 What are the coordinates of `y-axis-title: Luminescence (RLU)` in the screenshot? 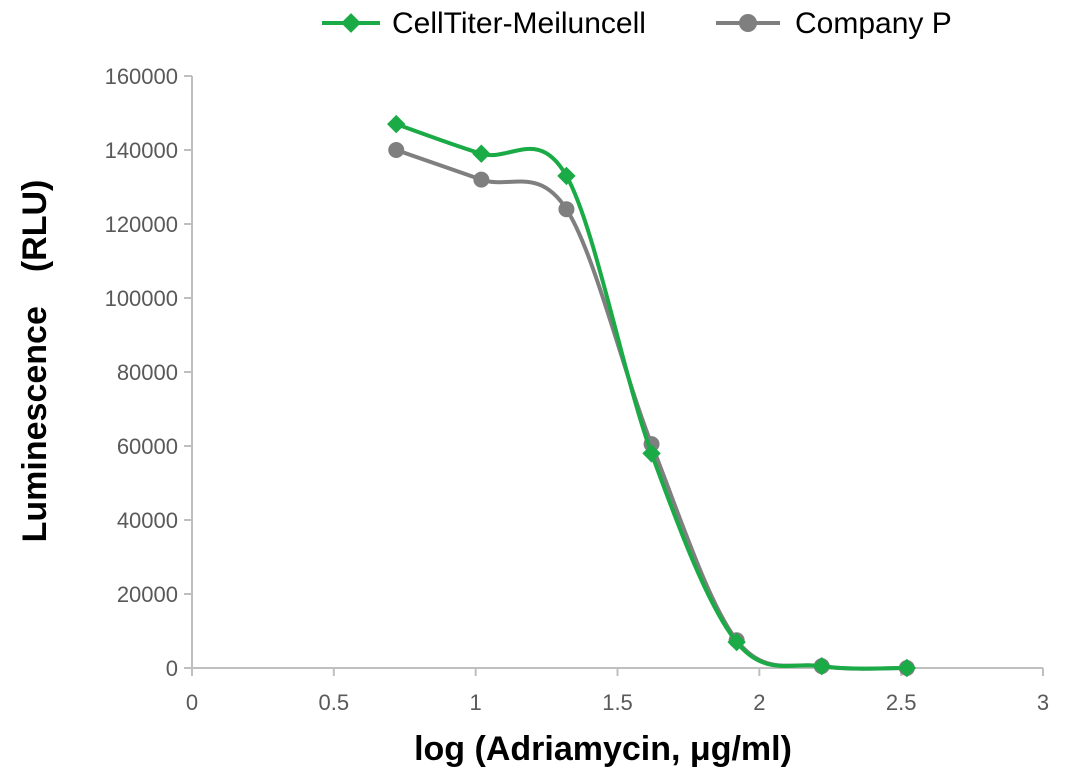 It's located at (35, 361).